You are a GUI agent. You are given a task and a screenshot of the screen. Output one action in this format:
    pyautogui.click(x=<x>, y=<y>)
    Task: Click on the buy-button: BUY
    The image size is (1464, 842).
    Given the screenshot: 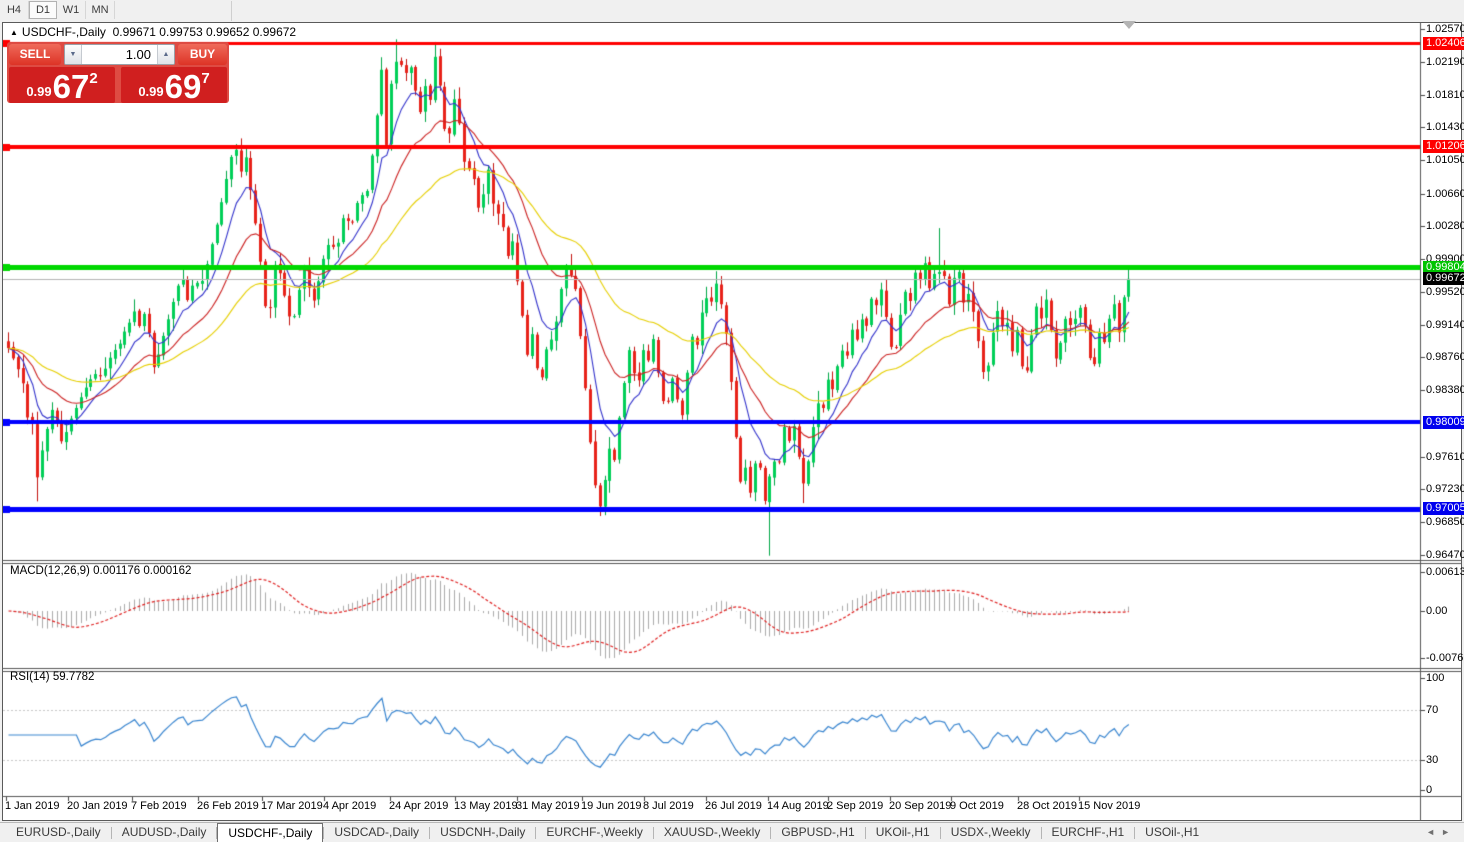 What is the action you would take?
    pyautogui.click(x=202, y=54)
    